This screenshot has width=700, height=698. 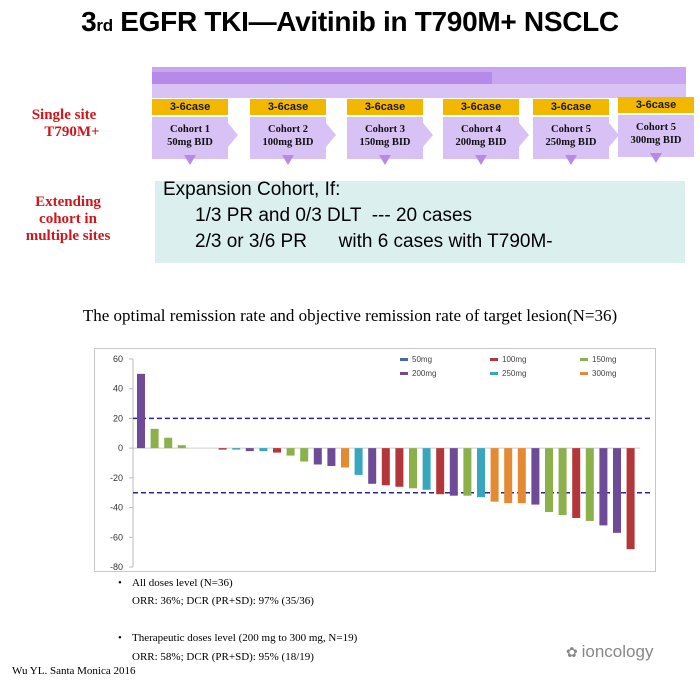 I want to click on page-title: 3rd EGFR TKI—Avitinib in T790M+ NSCLC, so click(x=350, y=22).